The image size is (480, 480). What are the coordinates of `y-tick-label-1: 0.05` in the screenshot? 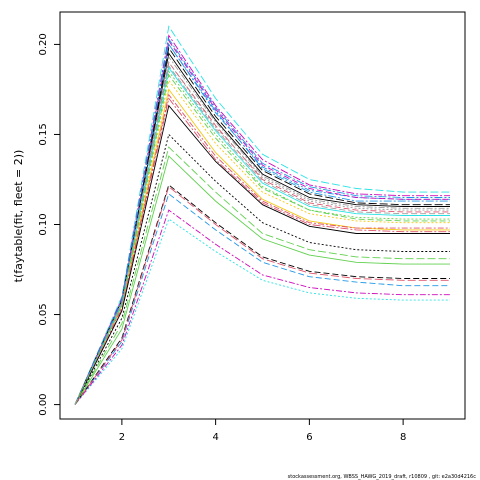 It's located at (43, 314).